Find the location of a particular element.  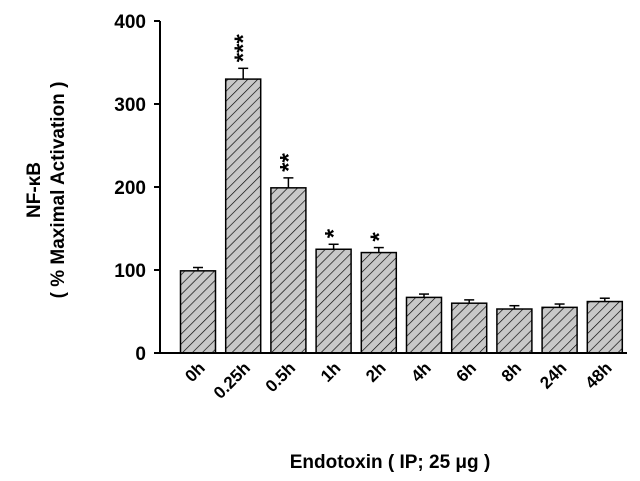

y-tick-label-400: 400 is located at coordinates (130, 22).